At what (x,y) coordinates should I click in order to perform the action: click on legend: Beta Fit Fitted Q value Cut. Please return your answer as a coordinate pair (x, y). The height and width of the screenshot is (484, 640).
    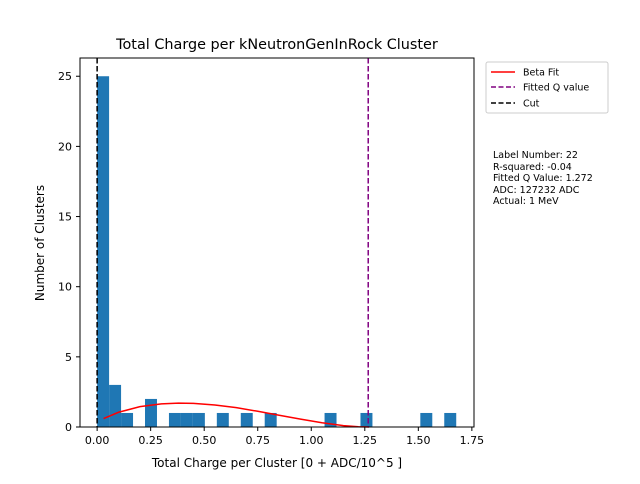
    Looking at the image, I should click on (547, 87).